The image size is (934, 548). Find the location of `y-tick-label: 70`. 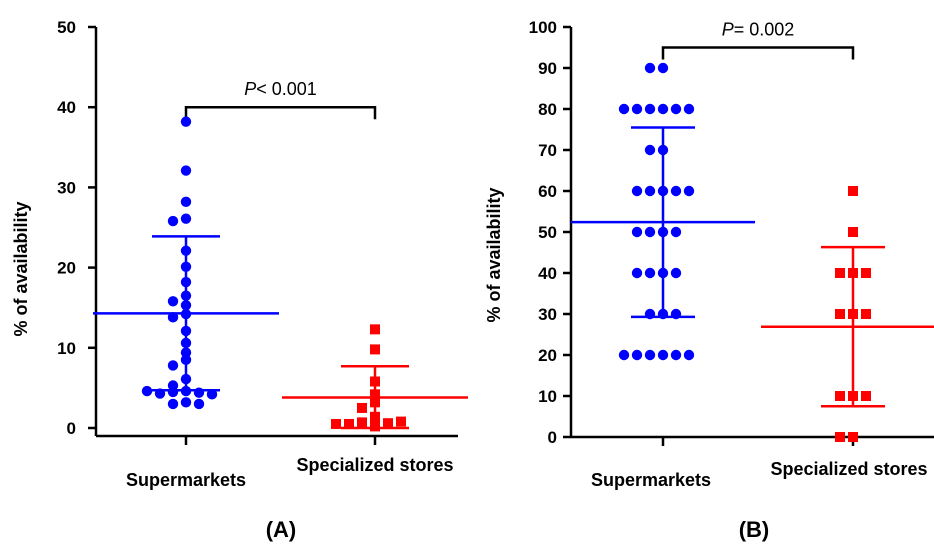

y-tick-label: 70 is located at coordinates (547, 150).